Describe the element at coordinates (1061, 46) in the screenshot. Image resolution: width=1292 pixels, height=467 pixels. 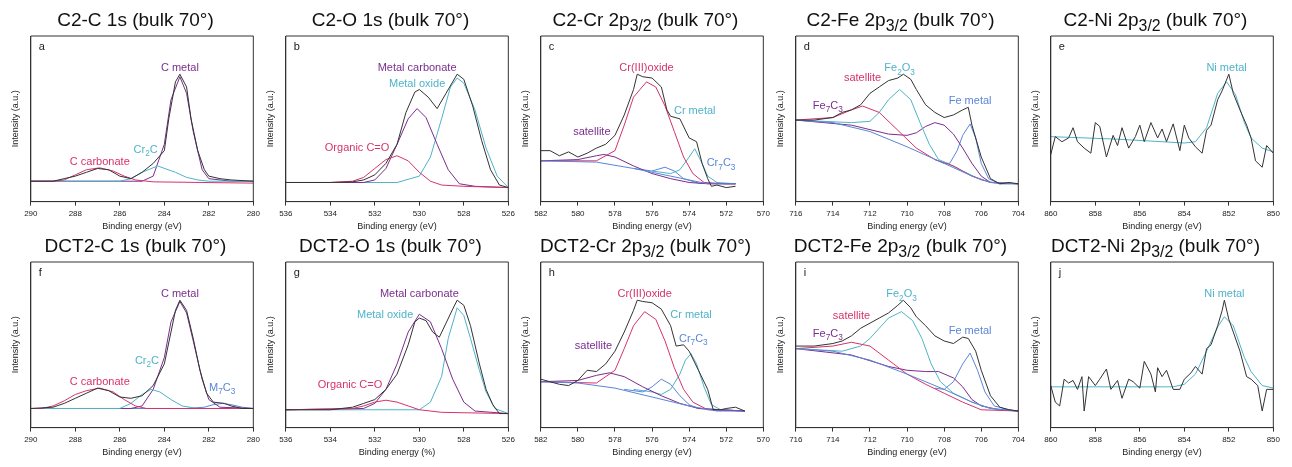
I see `text: e` at that location.